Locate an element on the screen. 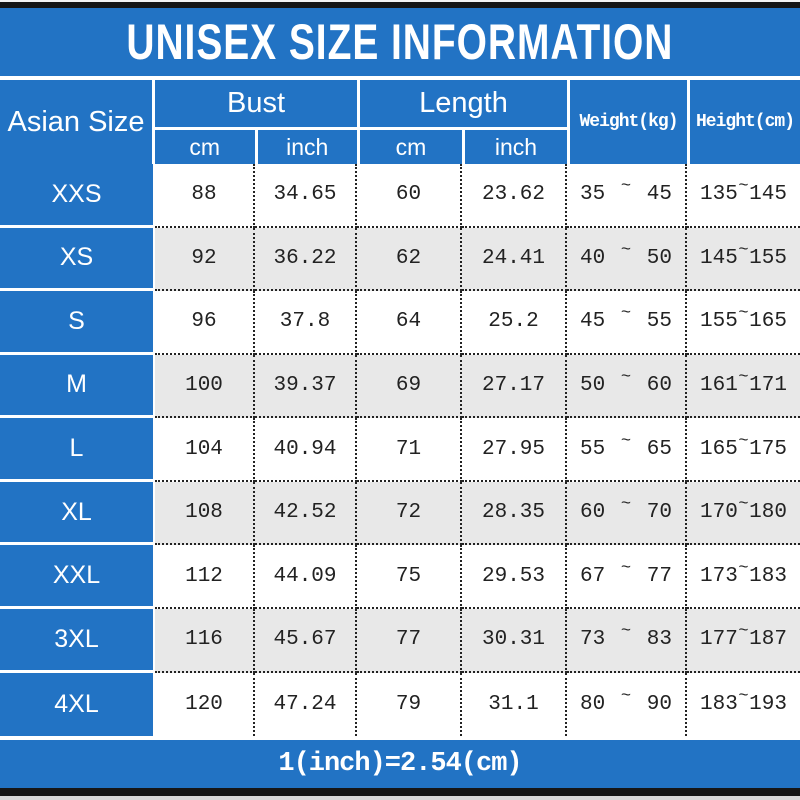 The height and width of the screenshot is (800, 800). conversion-note-banner: 1(inch)=2.54(cm) is located at coordinates (400, 764).